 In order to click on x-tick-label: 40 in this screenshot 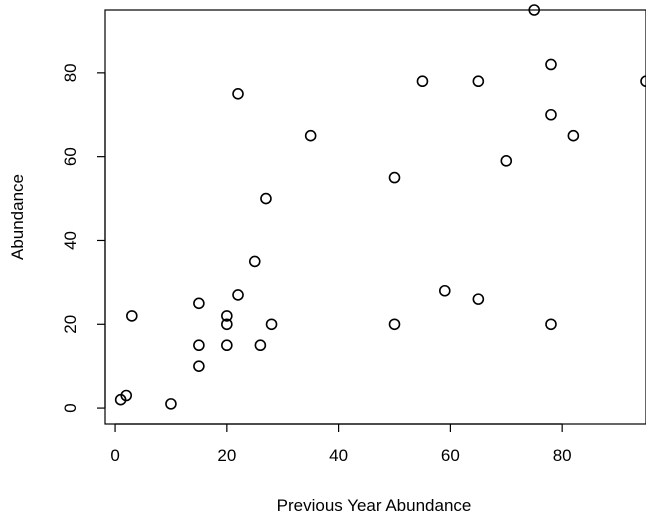, I will do `click(338, 455)`.